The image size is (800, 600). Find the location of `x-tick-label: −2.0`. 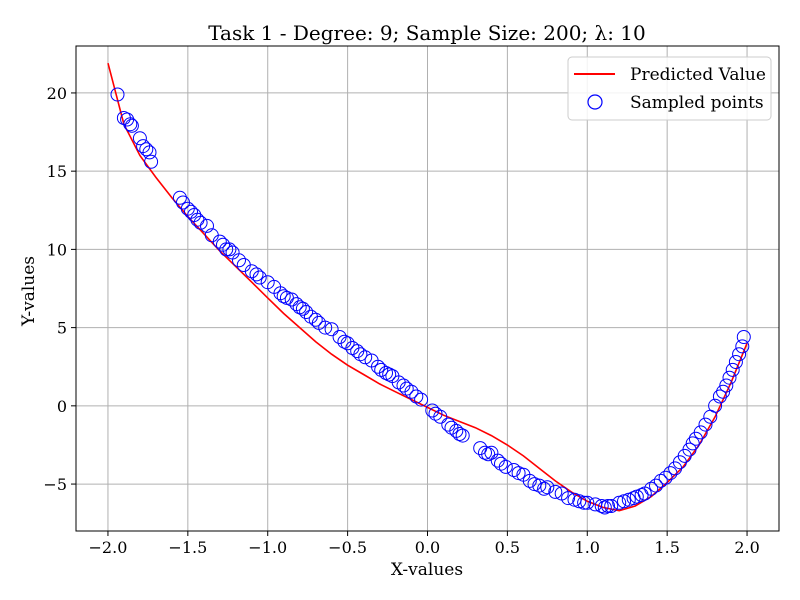

x-tick-label: −2.0 is located at coordinates (108, 547).